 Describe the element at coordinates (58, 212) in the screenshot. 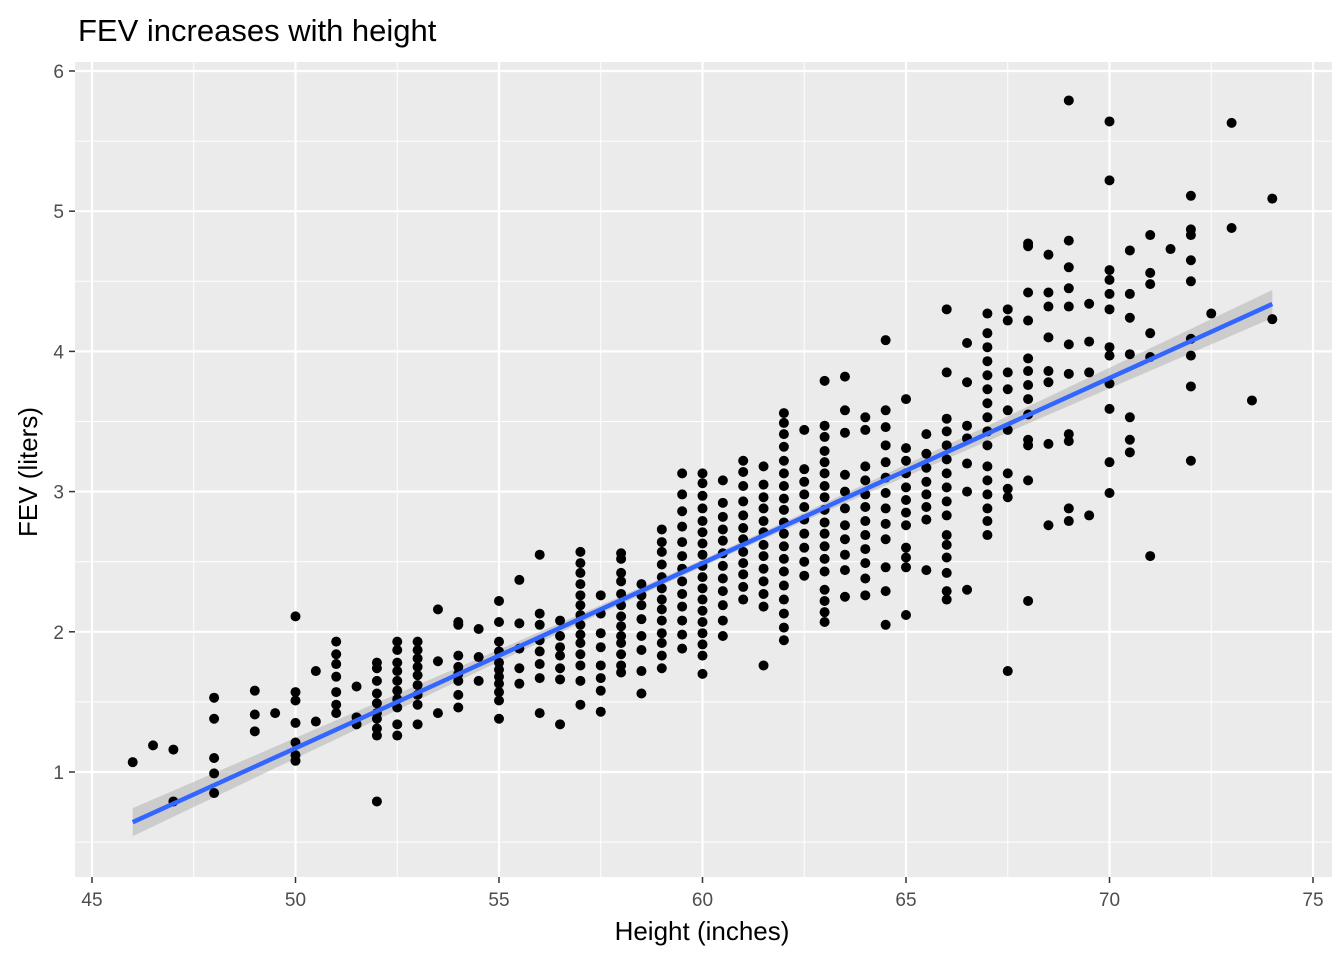

I see `y-tick-label: 5` at that location.